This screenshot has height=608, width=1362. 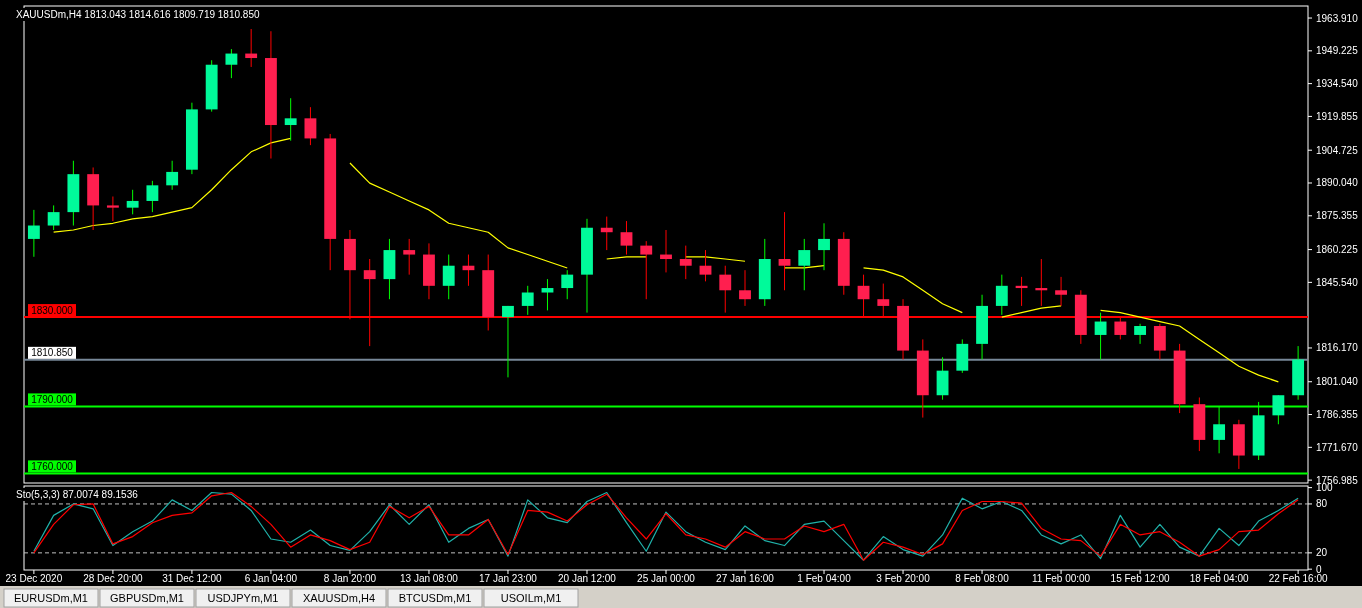 What do you see at coordinates (138, 14) in the screenshot?
I see `chart-title: XAUUSDm,H4 1813.043 1814.616 1809.719 1810.850` at bounding box center [138, 14].